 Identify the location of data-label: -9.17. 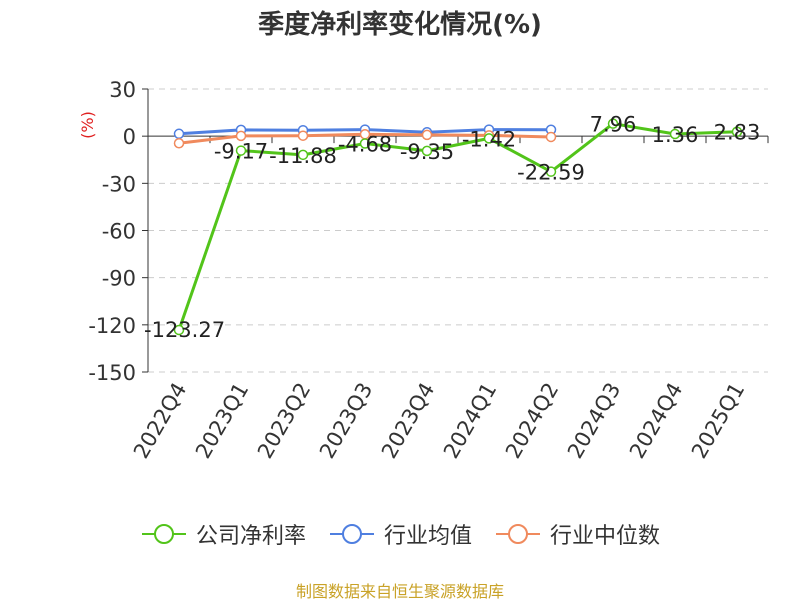
(241, 152).